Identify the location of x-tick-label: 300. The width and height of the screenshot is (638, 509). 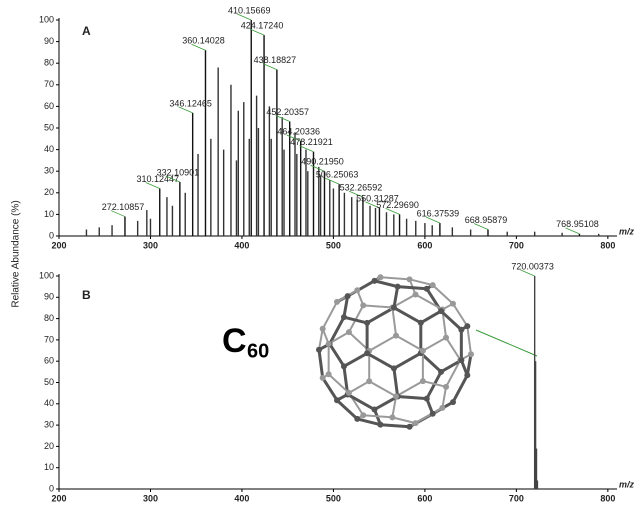
(150, 498).